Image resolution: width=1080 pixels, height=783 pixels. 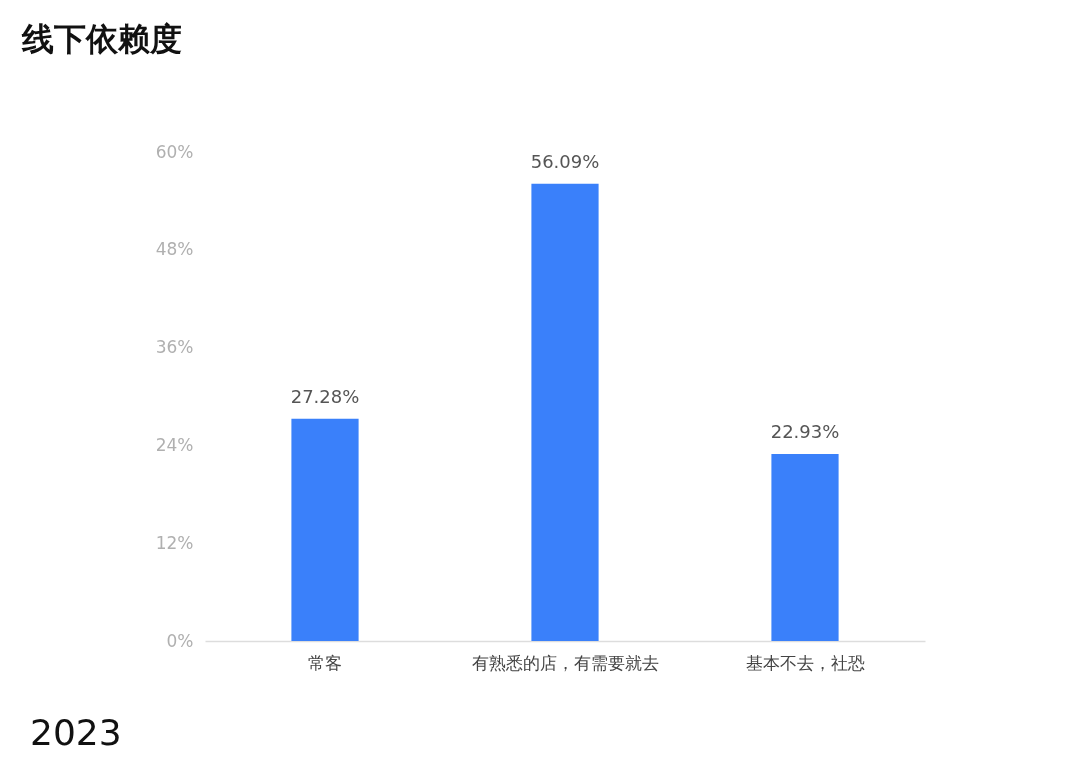 I want to click on y-tick-label: 60%, so click(x=174, y=151).